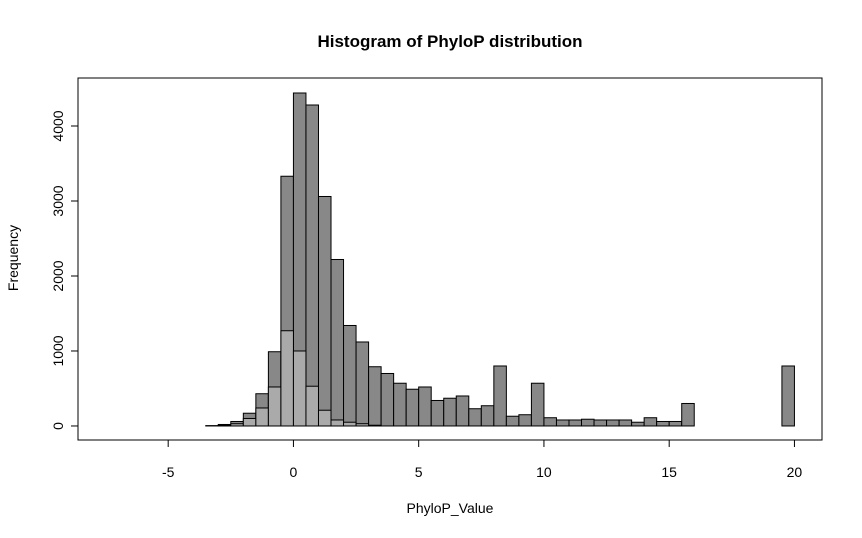 The height and width of the screenshot is (538, 862). What do you see at coordinates (544, 472) in the screenshot?
I see `x-tick-label: 10` at bounding box center [544, 472].